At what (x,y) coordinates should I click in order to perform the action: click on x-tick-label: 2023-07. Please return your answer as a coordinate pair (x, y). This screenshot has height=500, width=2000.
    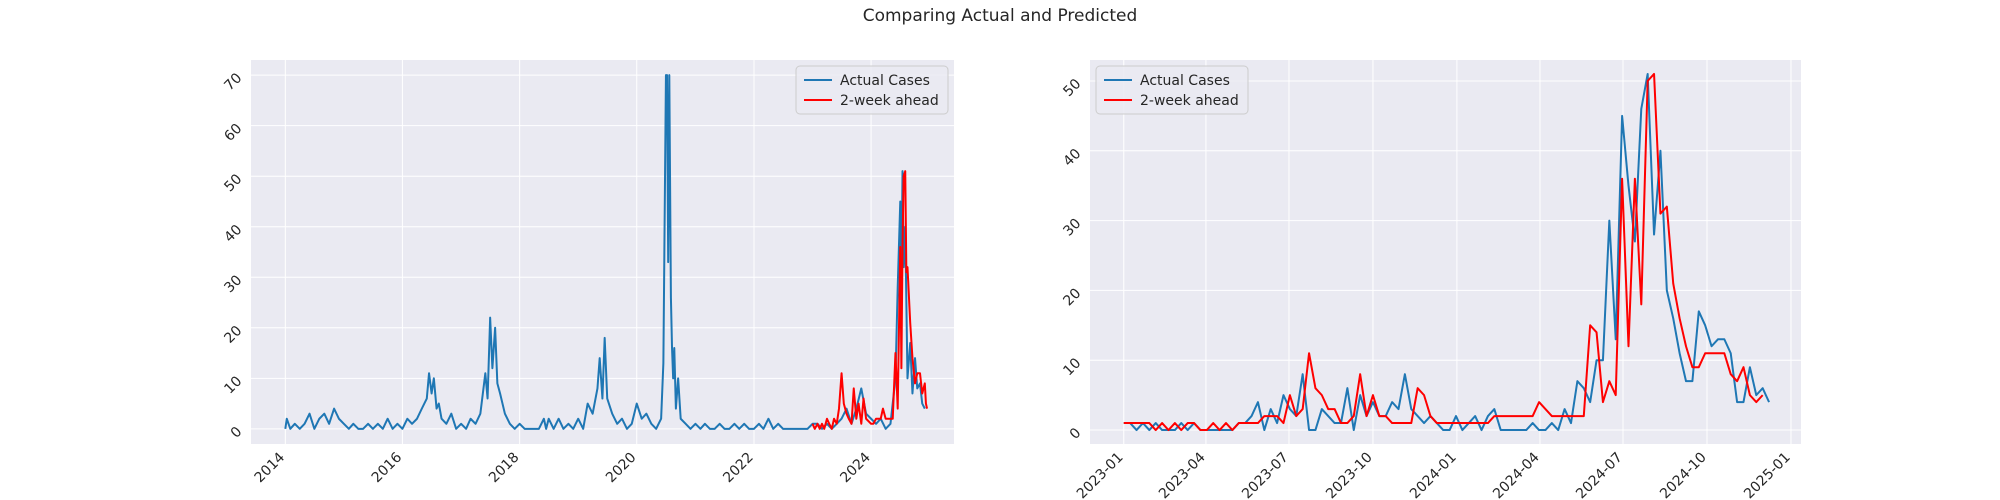
    Looking at the image, I should click on (1265, 475).